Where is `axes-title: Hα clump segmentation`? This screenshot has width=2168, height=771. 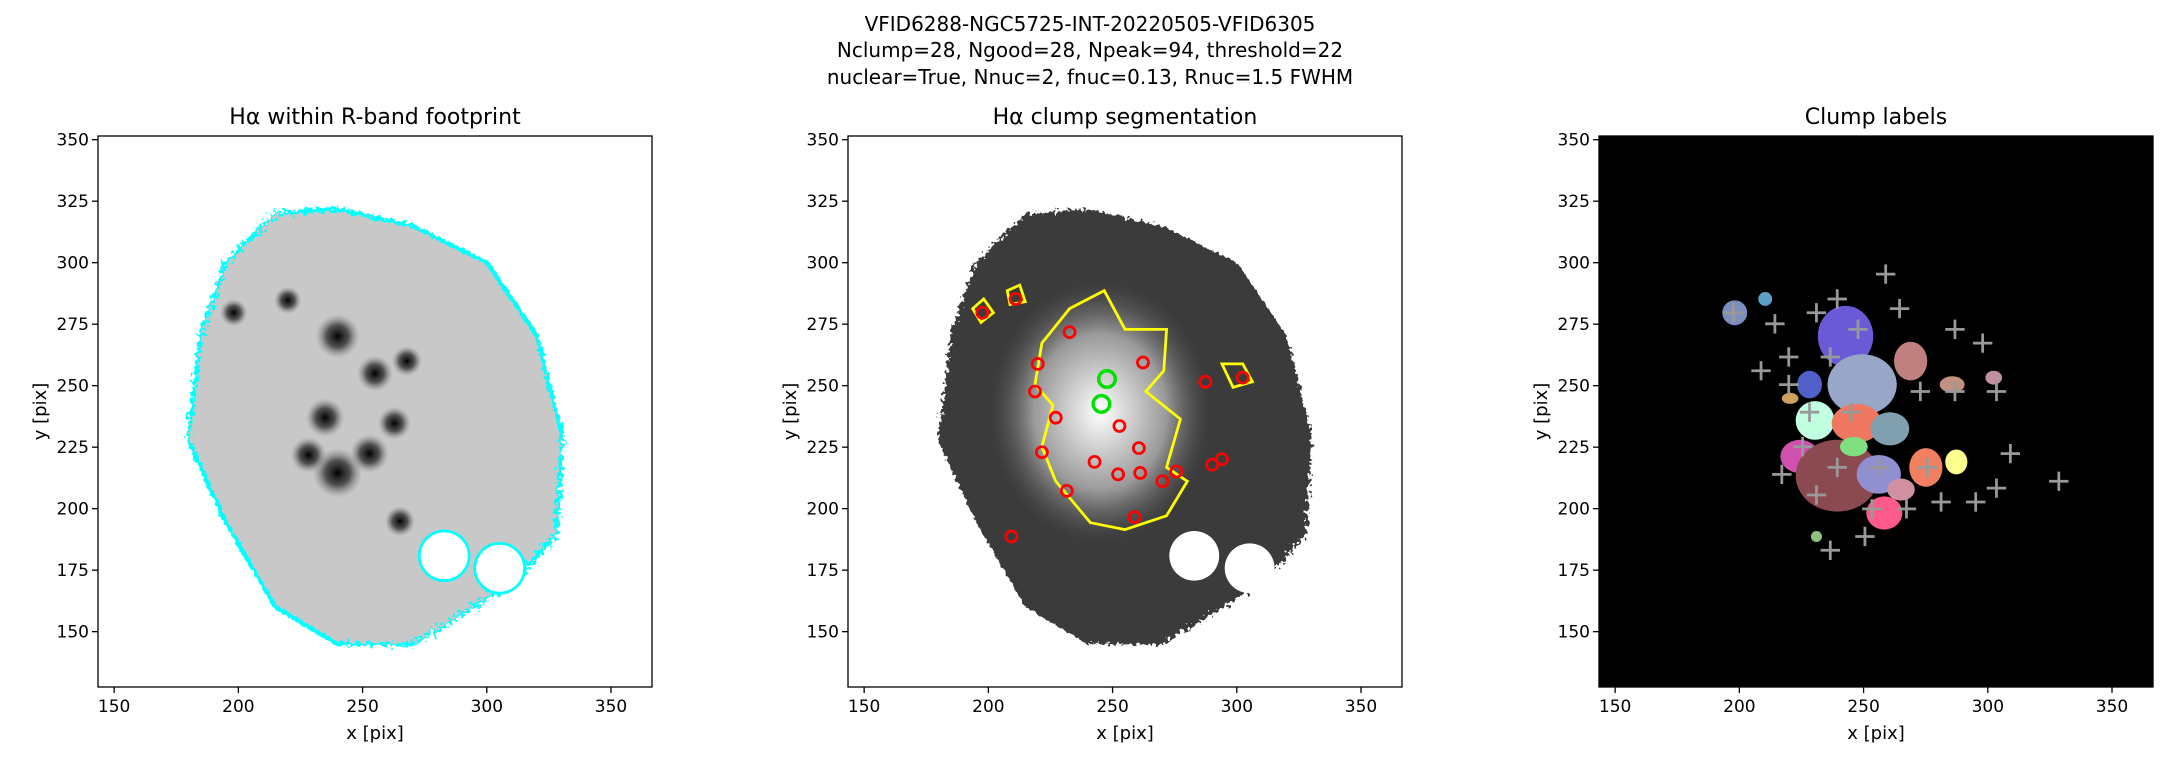 axes-title: Hα clump segmentation is located at coordinates (1125, 117).